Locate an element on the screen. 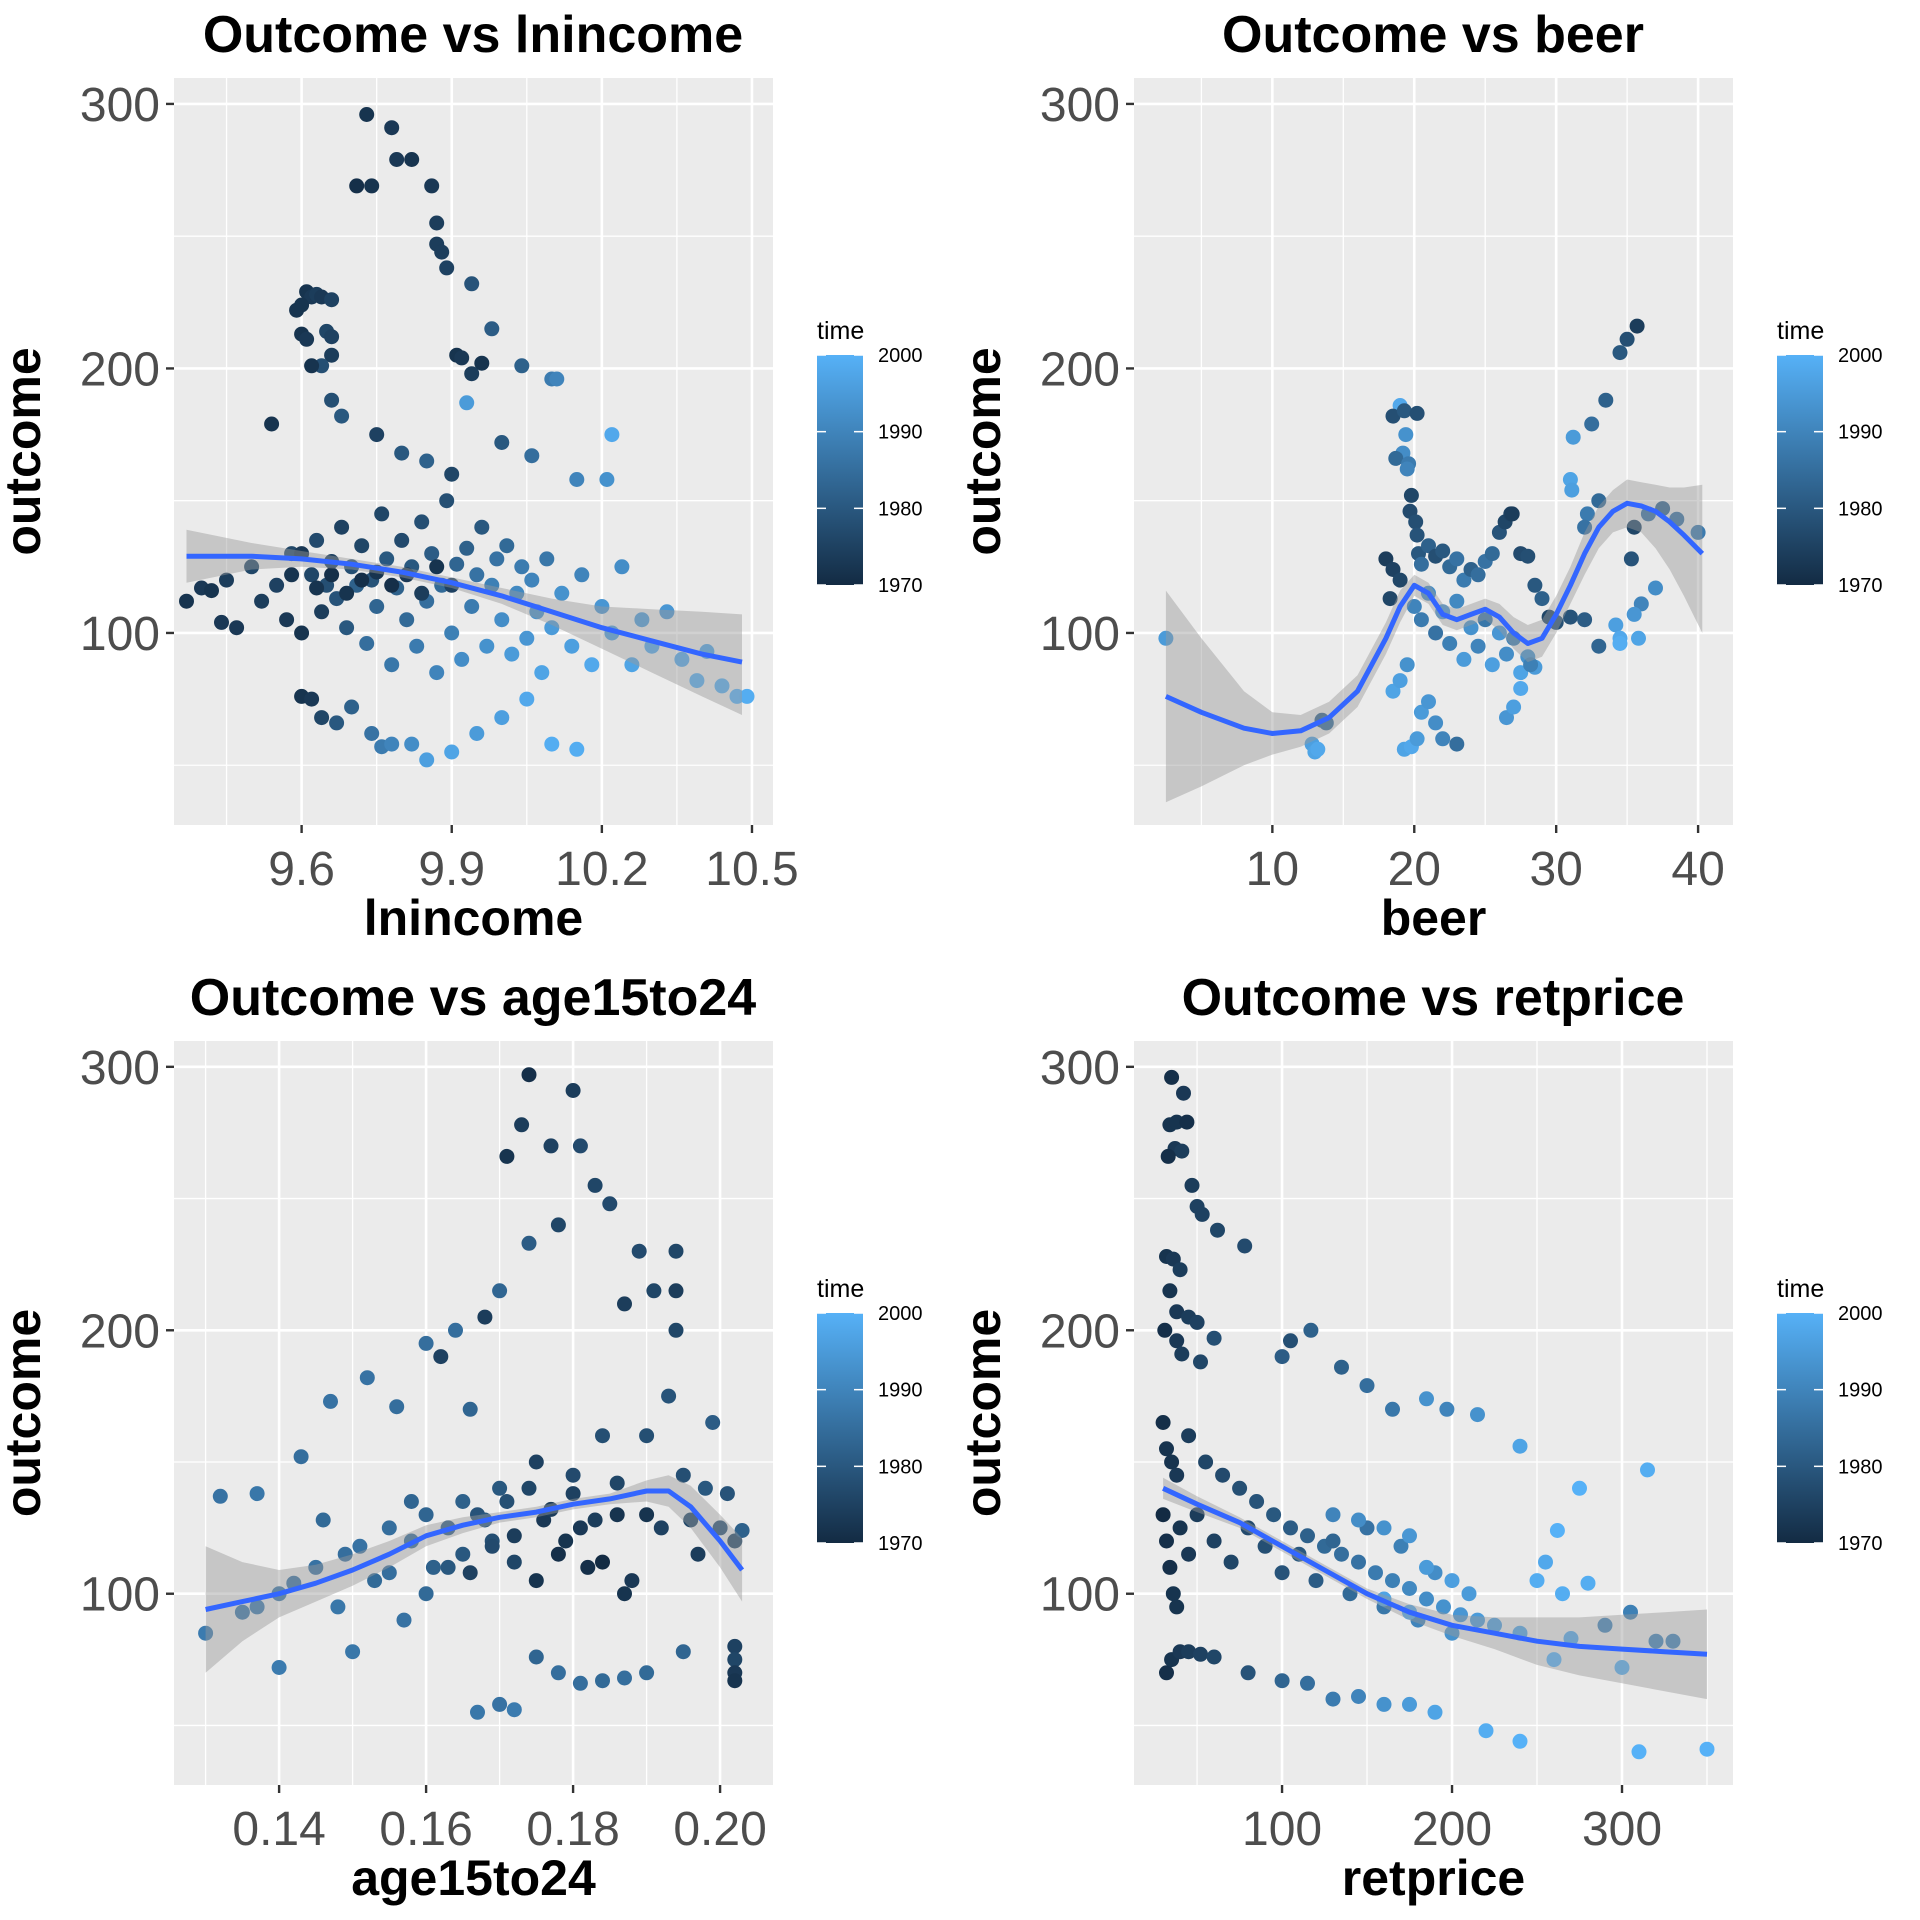 The image size is (1920, 1920). y-tick-label: 300 is located at coordinates (120, 105).